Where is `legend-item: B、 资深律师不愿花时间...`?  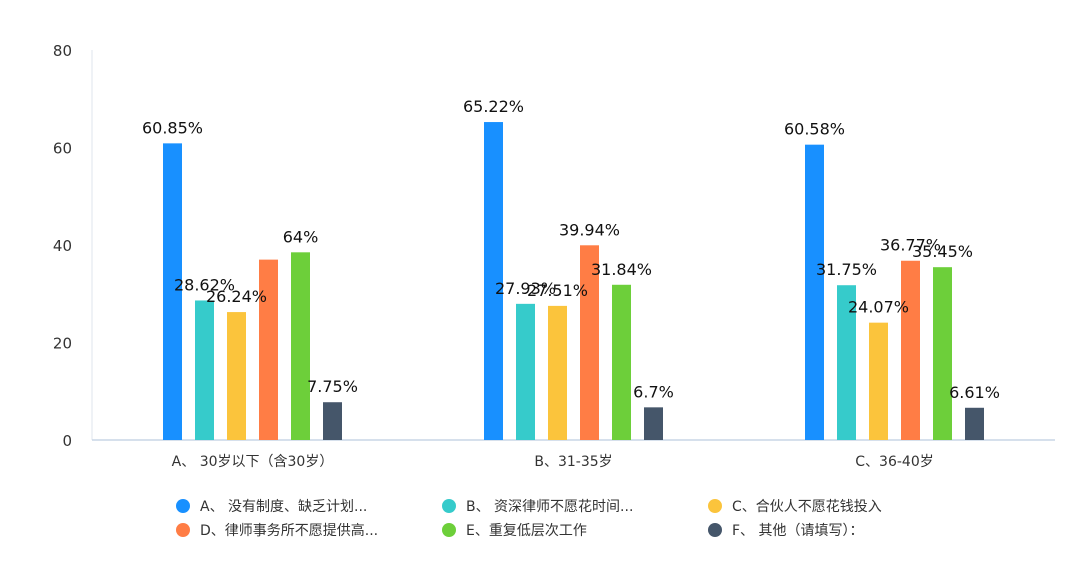
legend-item: B、 资深律师不愿花时间... is located at coordinates (537, 506).